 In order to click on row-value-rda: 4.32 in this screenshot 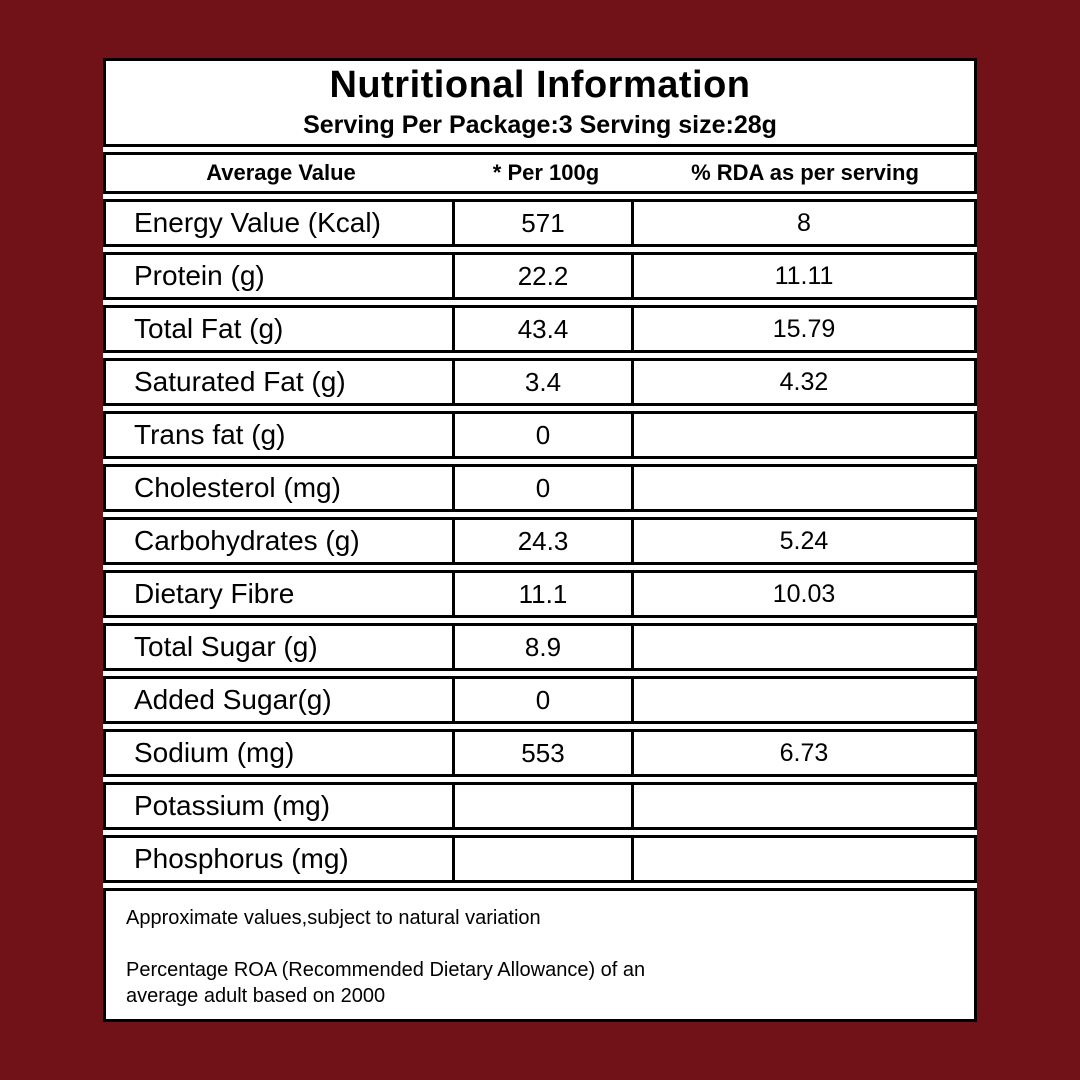, I will do `click(804, 382)`.